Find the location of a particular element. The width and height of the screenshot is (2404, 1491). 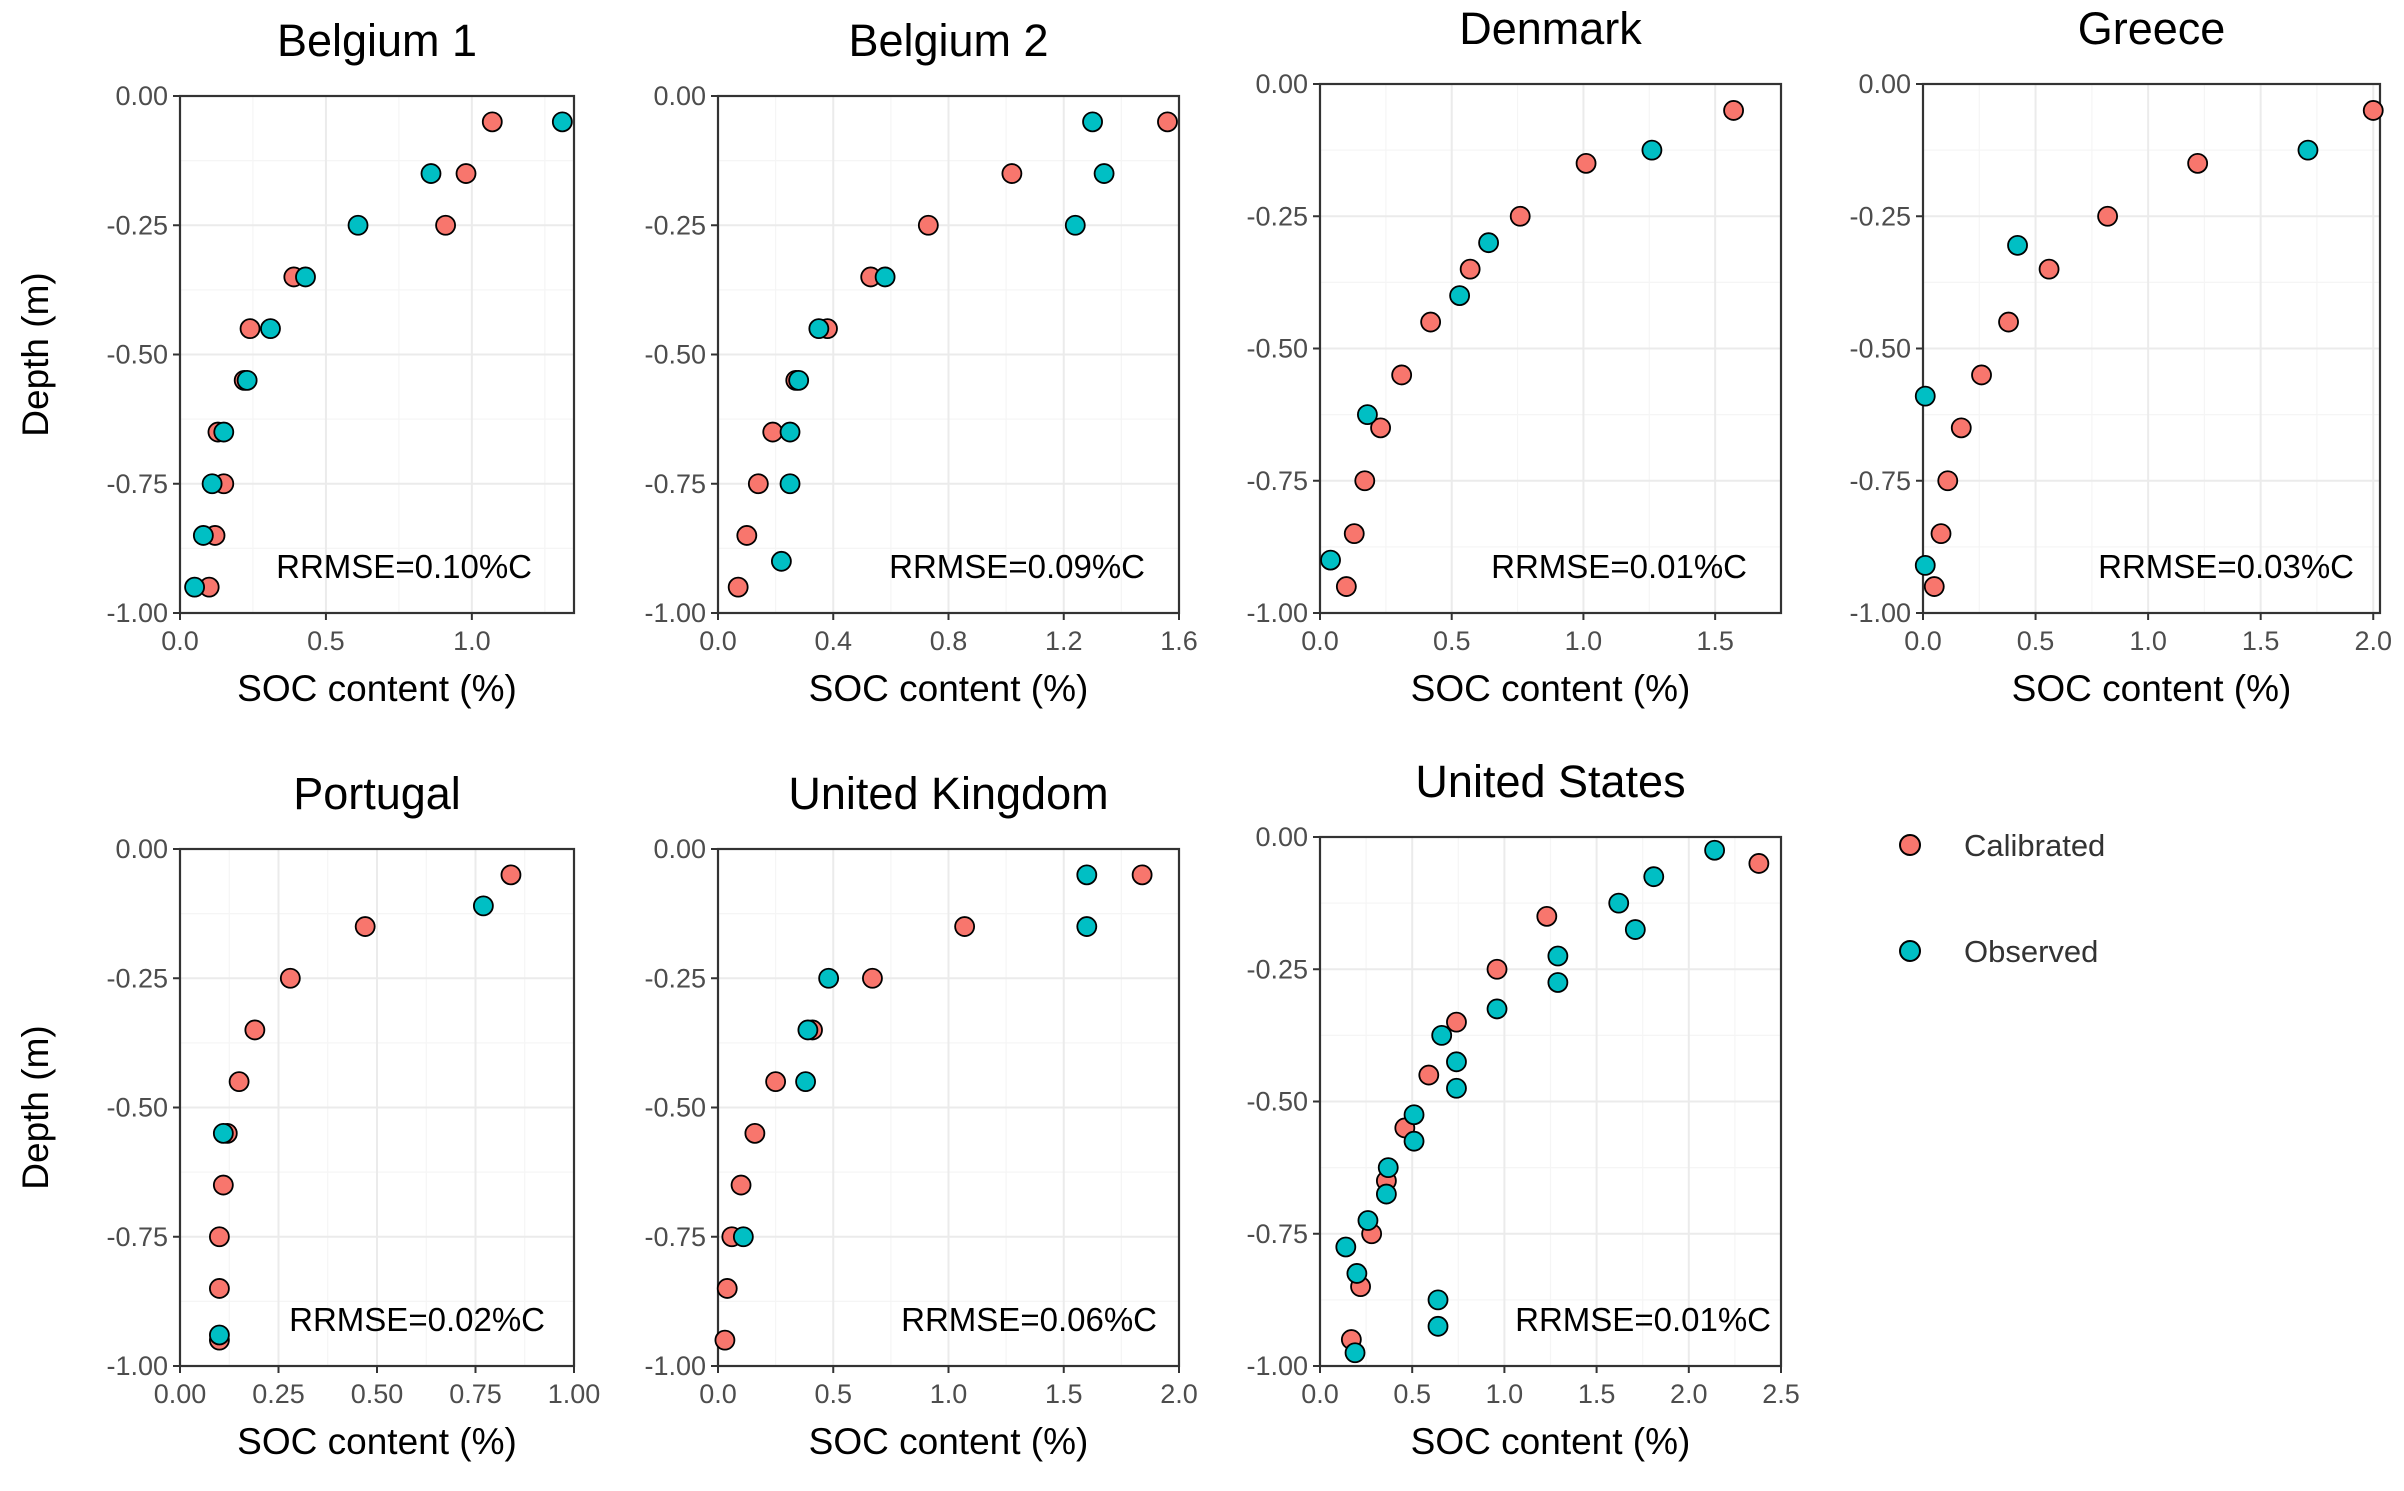

panel-title: United States is located at coordinates (1550, 781).